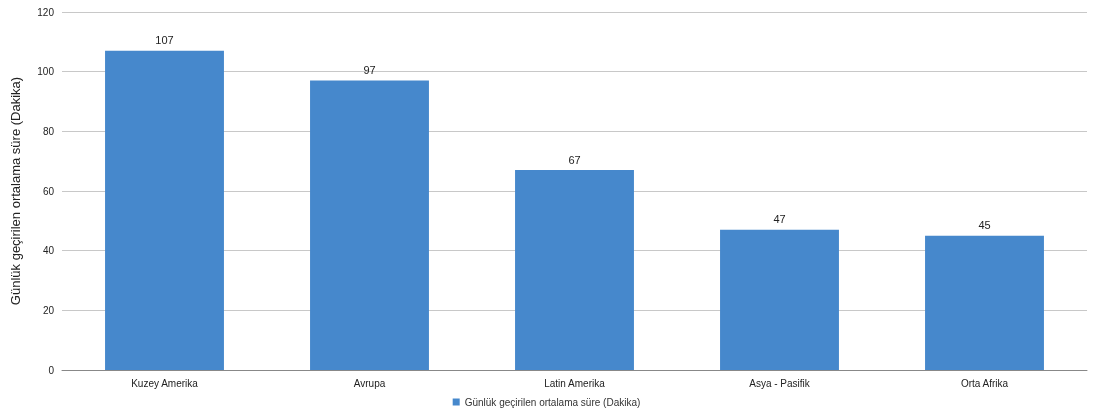  What do you see at coordinates (552, 402) in the screenshot?
I see `legend-label: Günlük geçirilen ortalama süre (Dakika)` at bounding box center [552, 402].